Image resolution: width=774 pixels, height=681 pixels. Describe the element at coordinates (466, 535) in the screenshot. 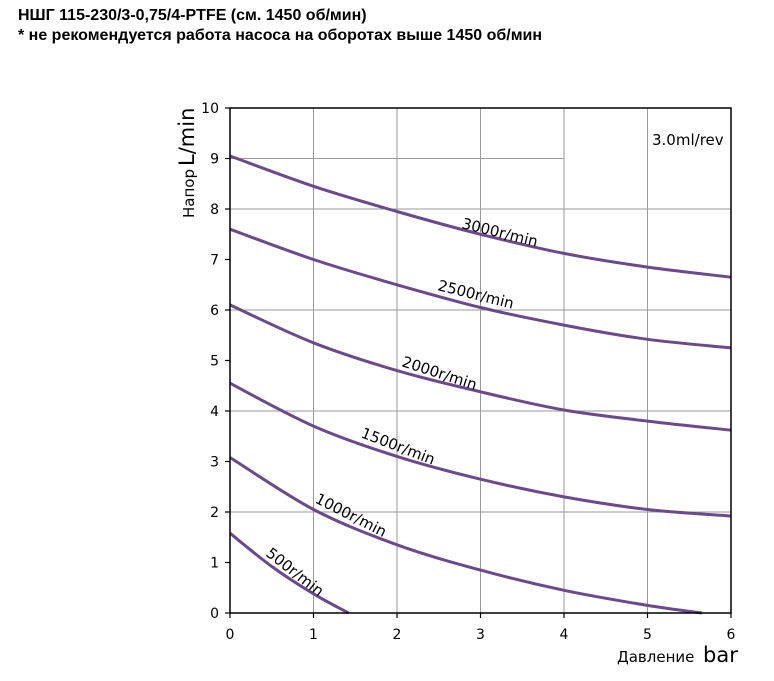

I see `curve-1000r-min` at that location.